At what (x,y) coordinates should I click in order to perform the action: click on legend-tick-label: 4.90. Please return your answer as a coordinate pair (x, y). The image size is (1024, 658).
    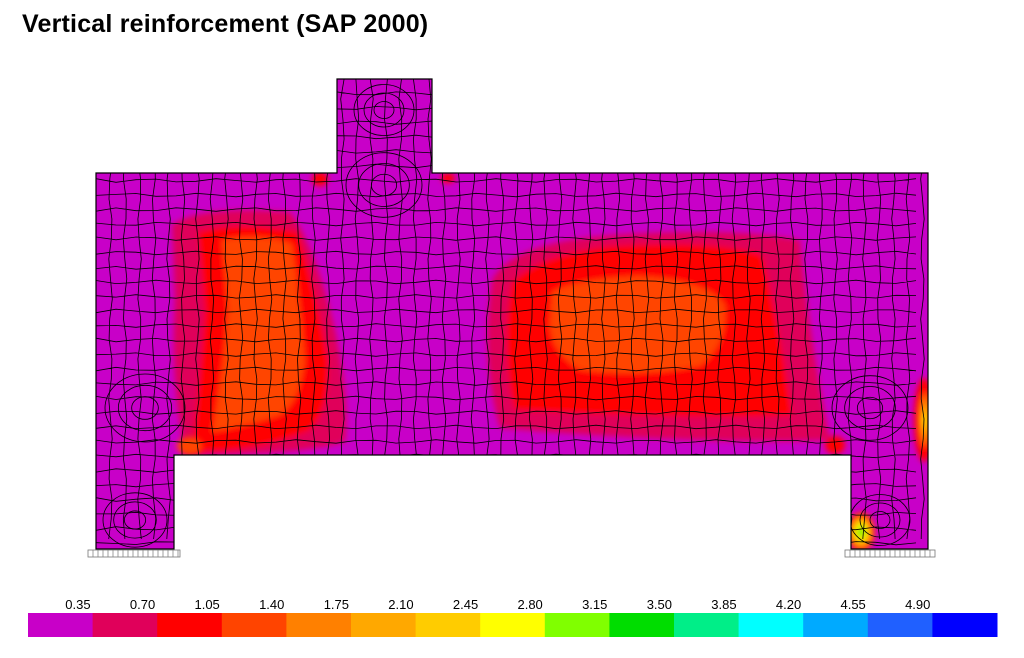
    Looking at the image, I should click on (917, 604).